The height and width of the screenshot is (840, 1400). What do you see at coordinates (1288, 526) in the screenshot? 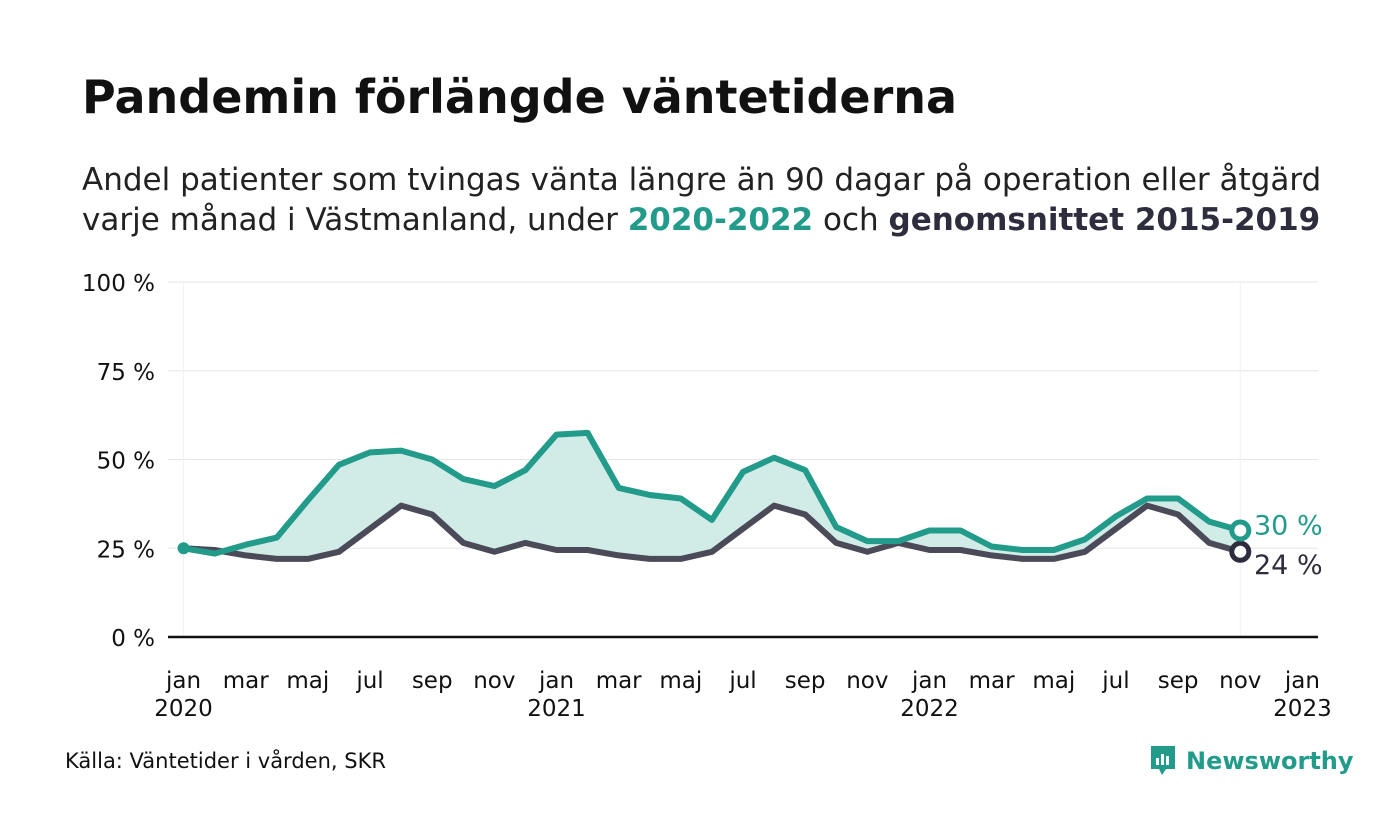
I see `end-label-2020-2022: 30 %` at bounding box center [1288, 526].